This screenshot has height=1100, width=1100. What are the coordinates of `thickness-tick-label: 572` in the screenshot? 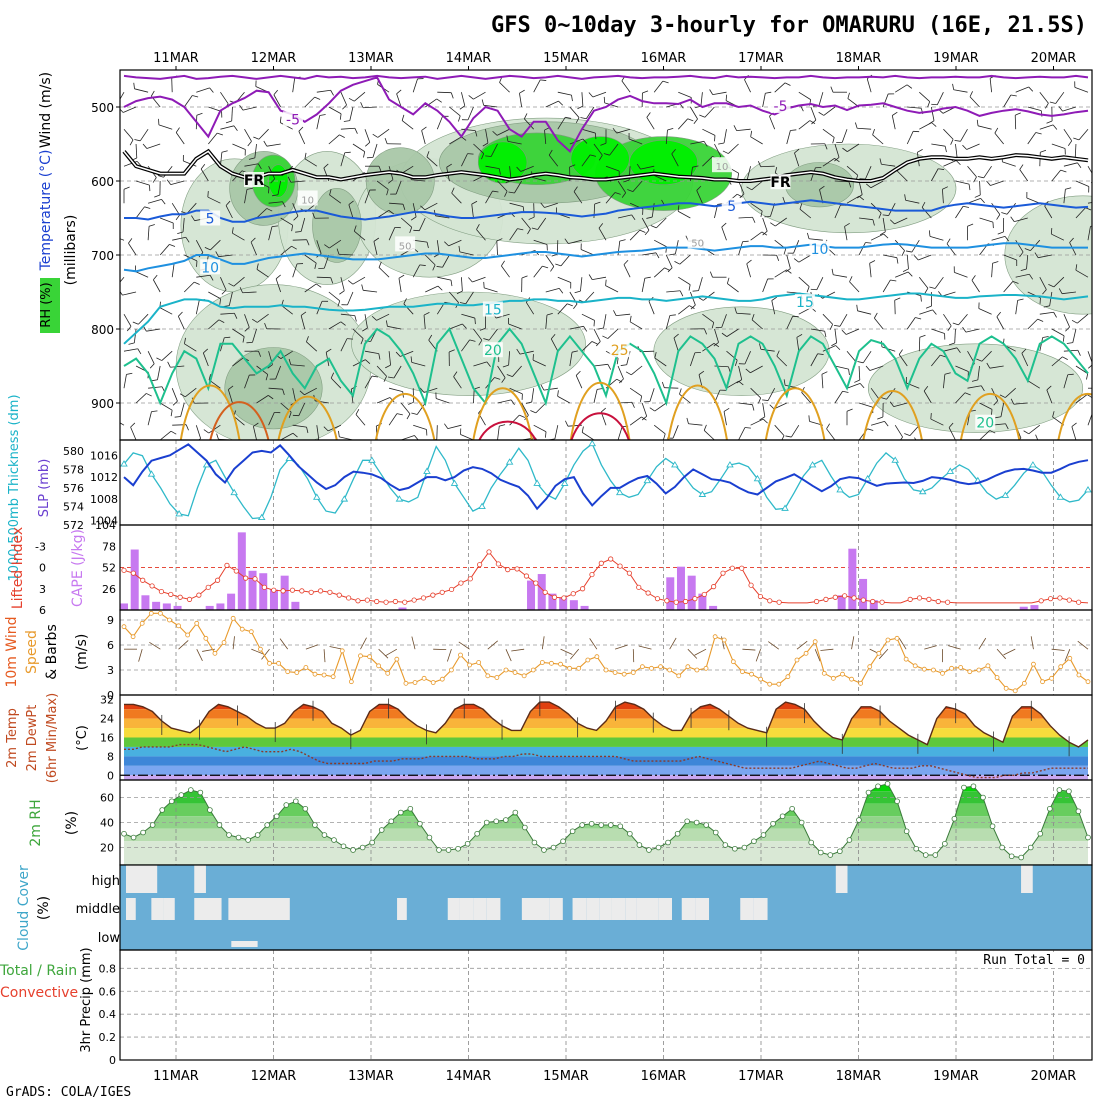 It's located at (73, 525).